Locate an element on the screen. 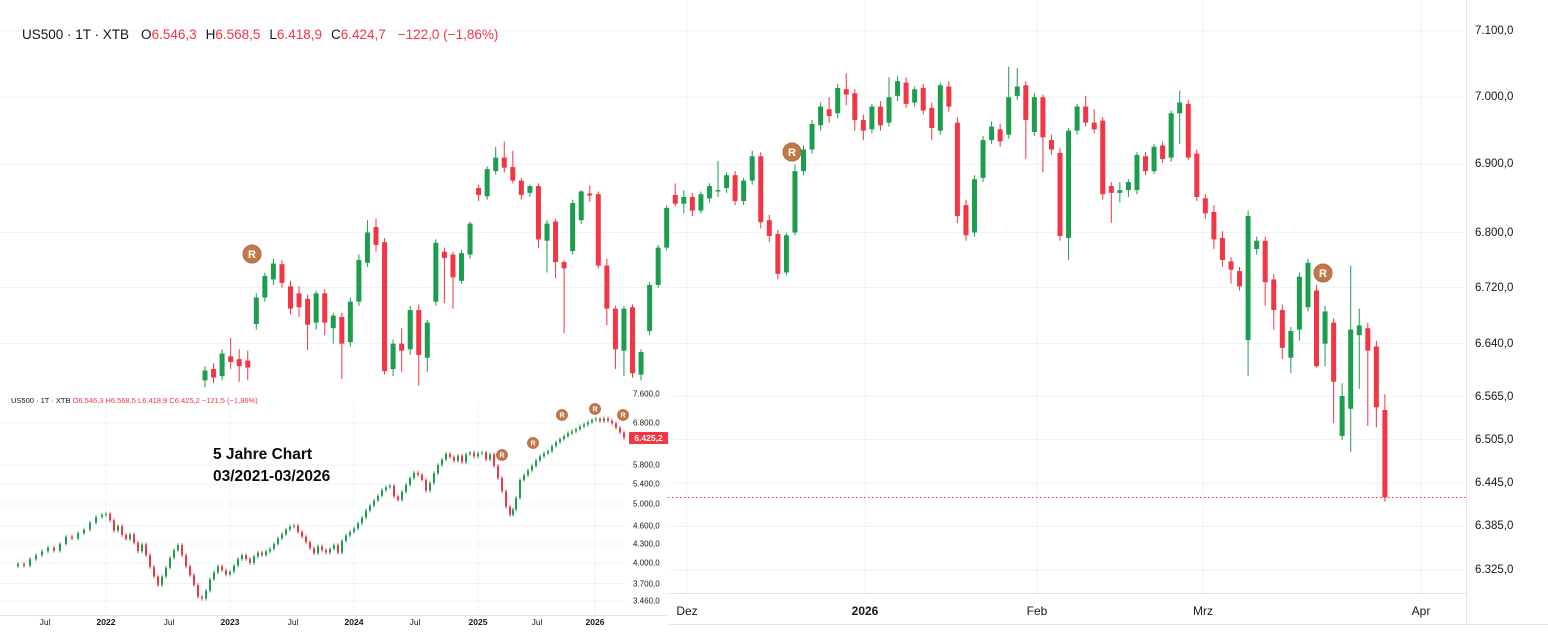  ohlc-segment-value: 6.568,5 is located at coordinates (238, 34).